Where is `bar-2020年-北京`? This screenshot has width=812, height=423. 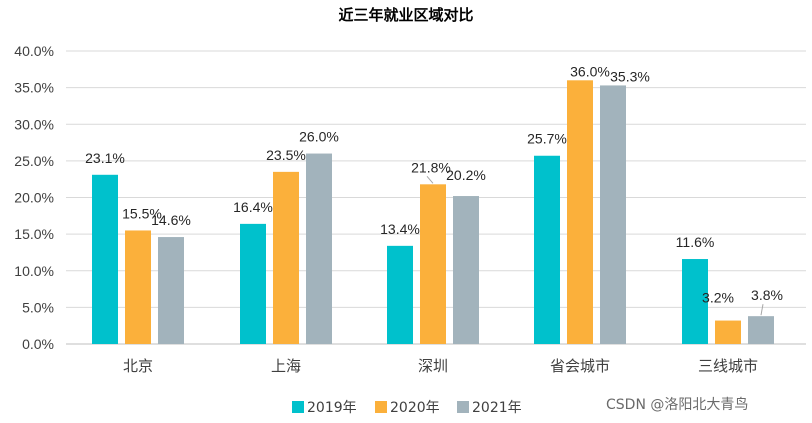 bar-2020年-北京 is located at coordinates (138, 287).